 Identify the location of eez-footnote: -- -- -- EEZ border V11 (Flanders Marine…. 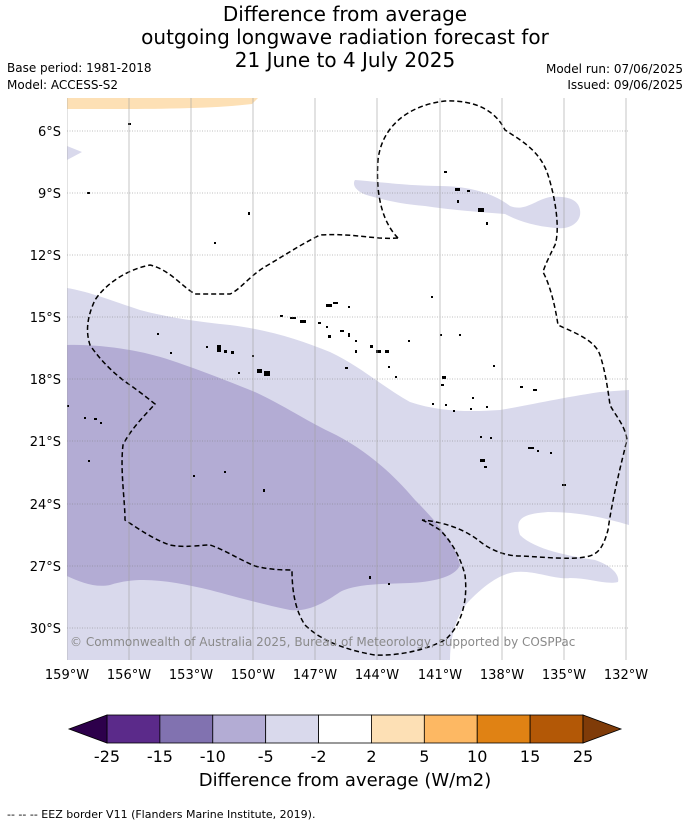
(161, 814).